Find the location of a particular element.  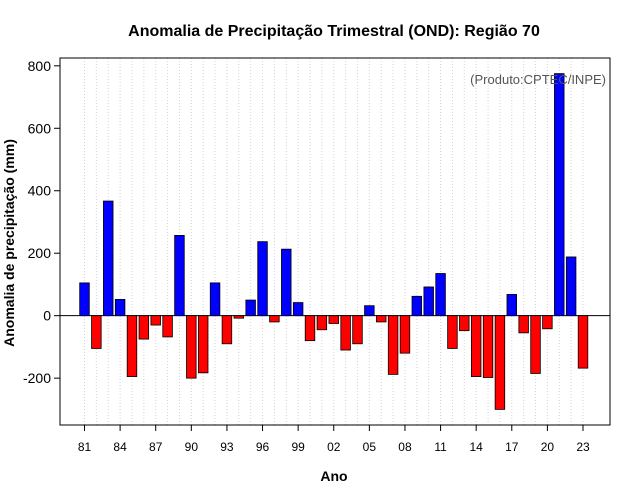

x-tick-label: 23 is located at coordinates (583, 447).